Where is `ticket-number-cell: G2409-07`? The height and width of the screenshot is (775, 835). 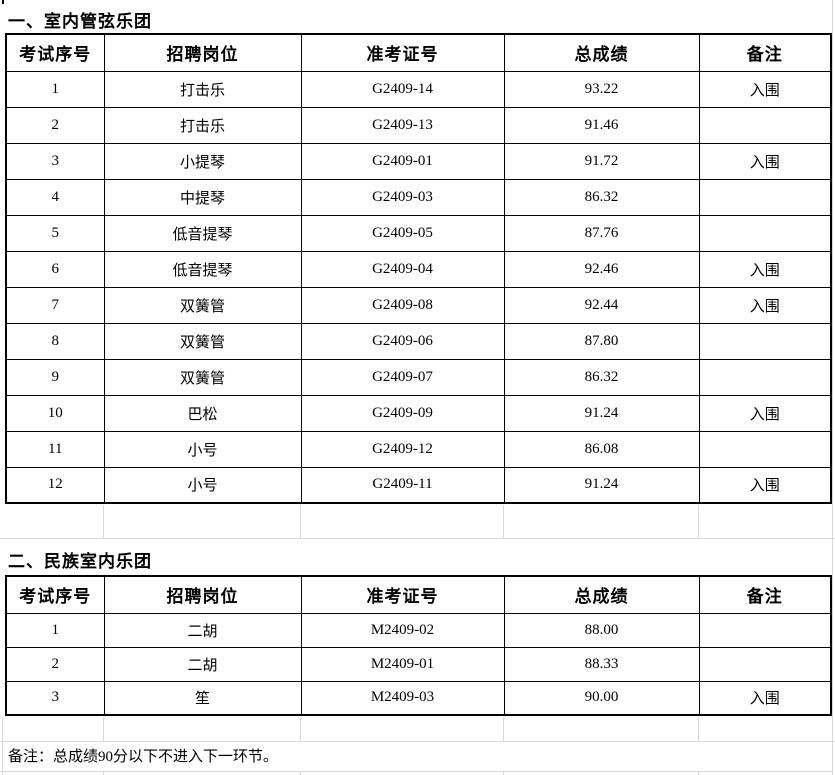
ticket-number-cell: G2409-07 is located at coordinates (402, 377).